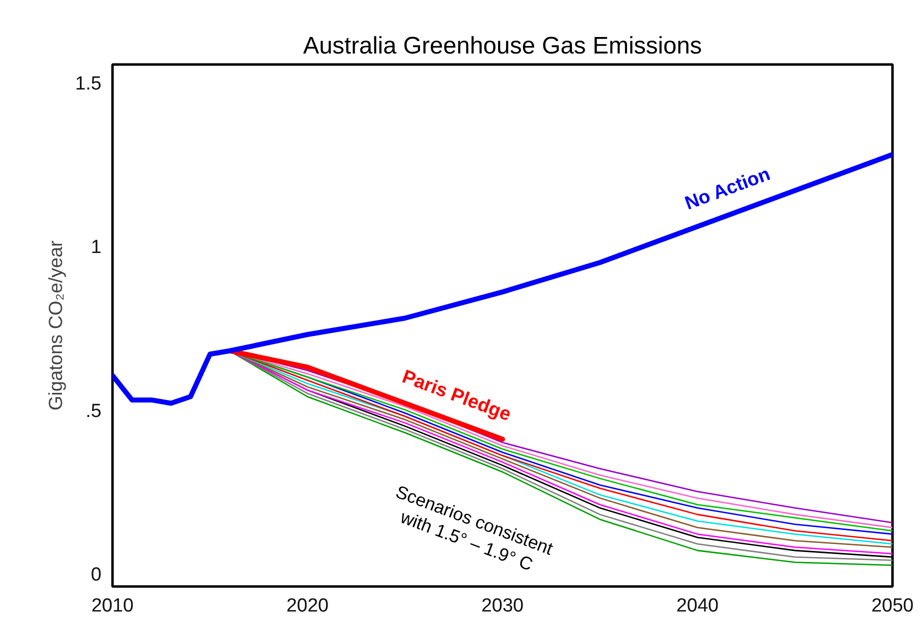 The height and width of the screenshot is (624, 922). I want to click on y-tick-label: .5, so click(94, 411).